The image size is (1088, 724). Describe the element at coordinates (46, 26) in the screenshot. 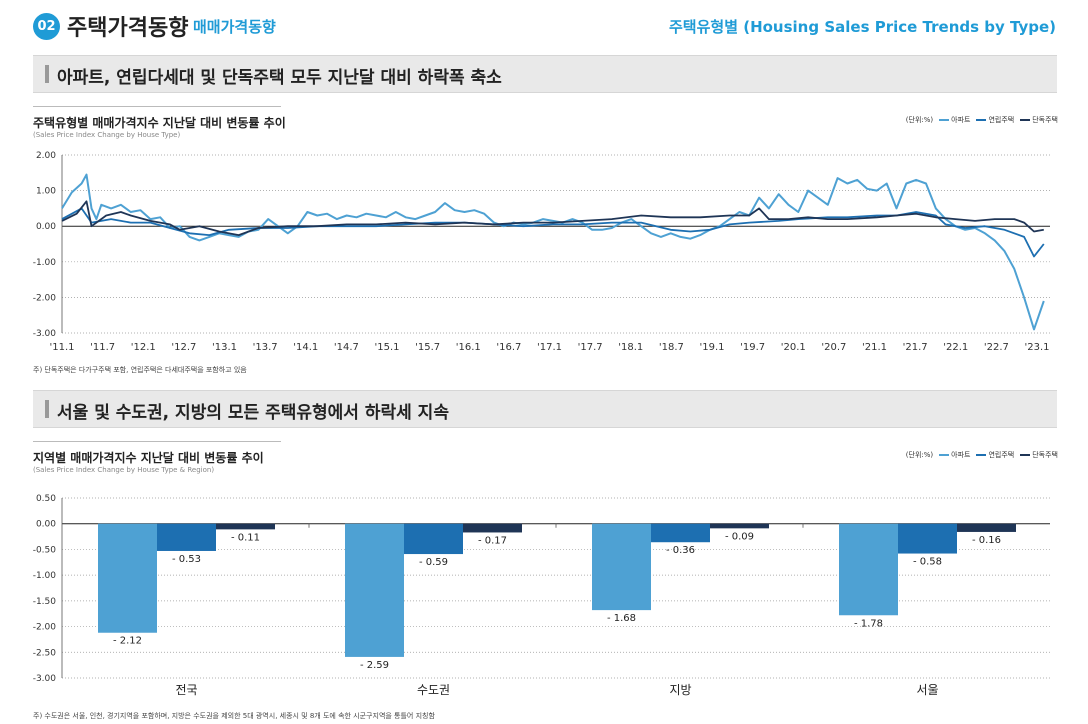

I see `section-number-badge: 02` at that location.